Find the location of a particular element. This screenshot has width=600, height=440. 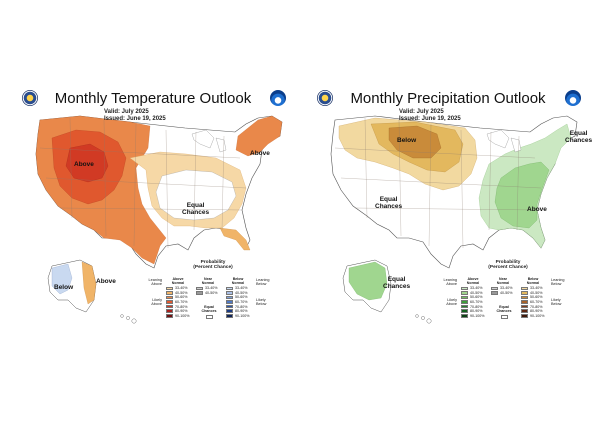

above-40-northeast is located at coordinates (259, 136).